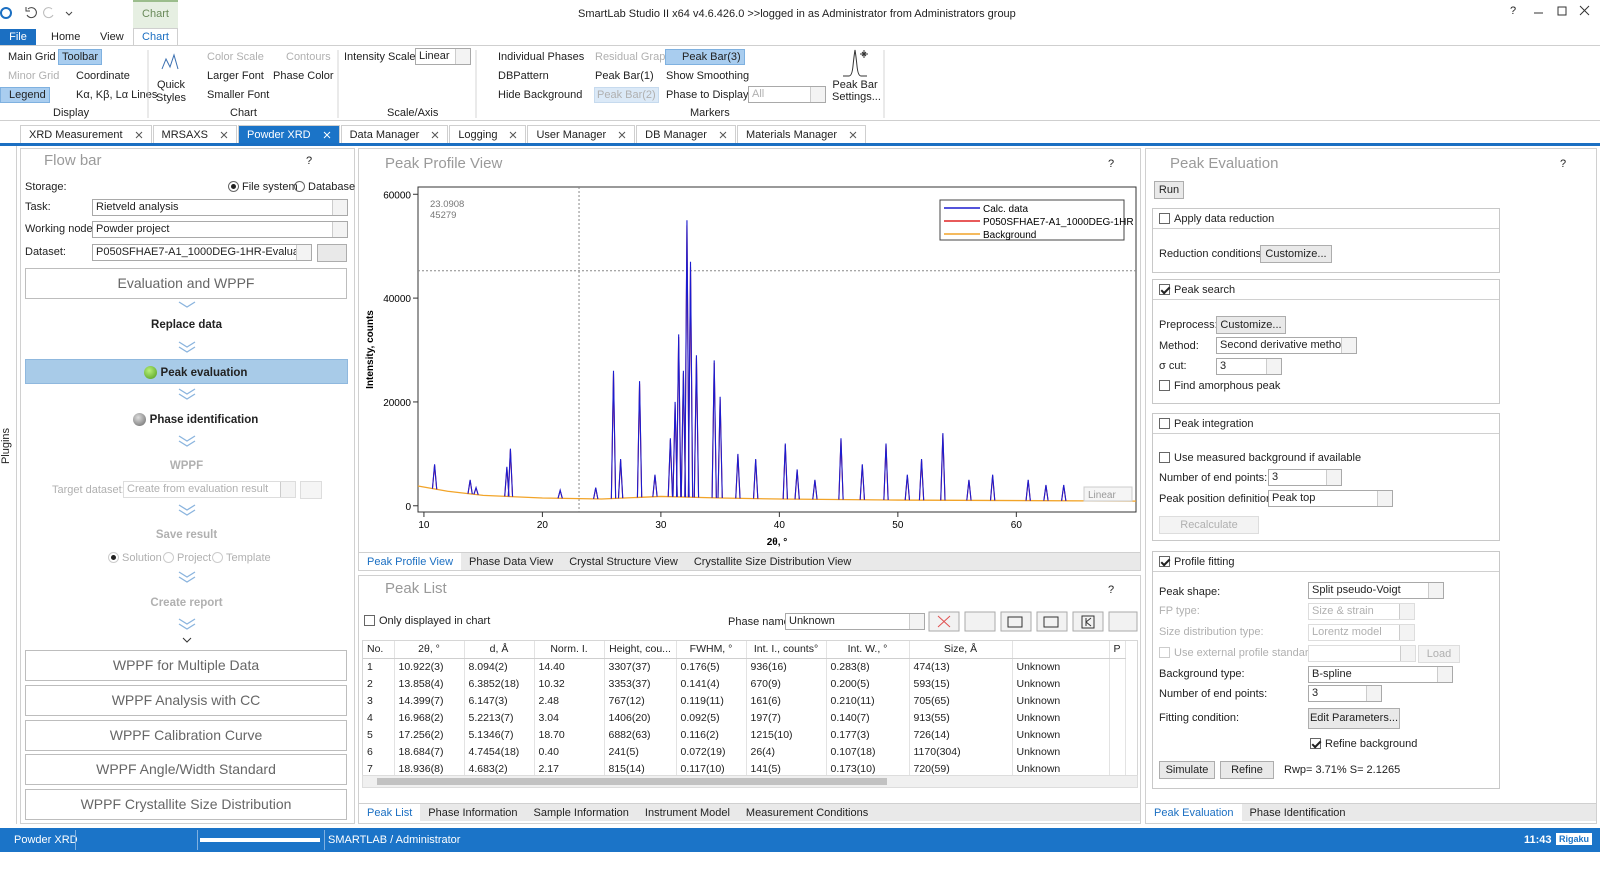  Describe the element at coordinates (1330, 498) in the screenshot. I see `position-select: Peak top` at that location.